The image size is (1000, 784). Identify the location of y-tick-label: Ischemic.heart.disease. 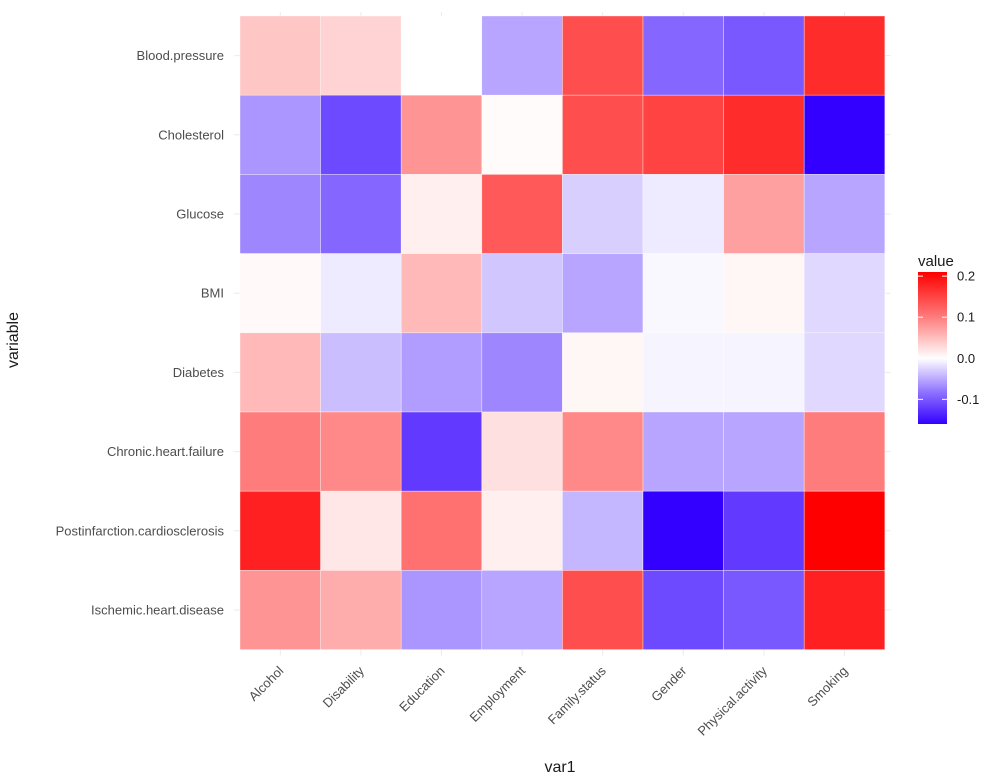
(157, 610).